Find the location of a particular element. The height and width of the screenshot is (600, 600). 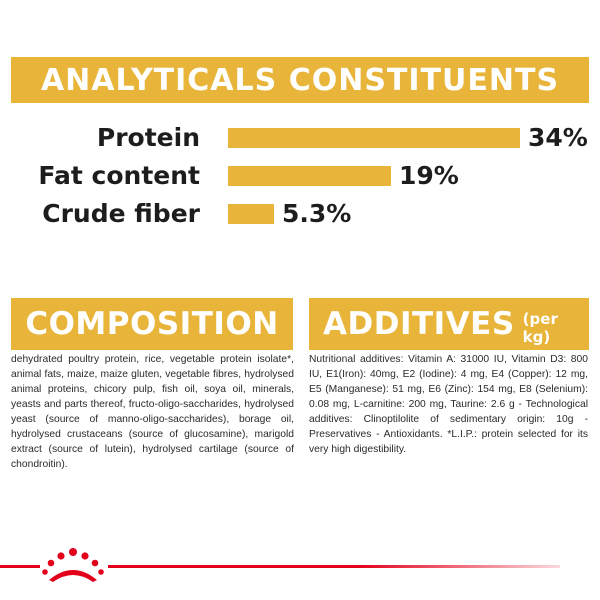

royal-canin-crown-icon is located at coordinates (73, 565).